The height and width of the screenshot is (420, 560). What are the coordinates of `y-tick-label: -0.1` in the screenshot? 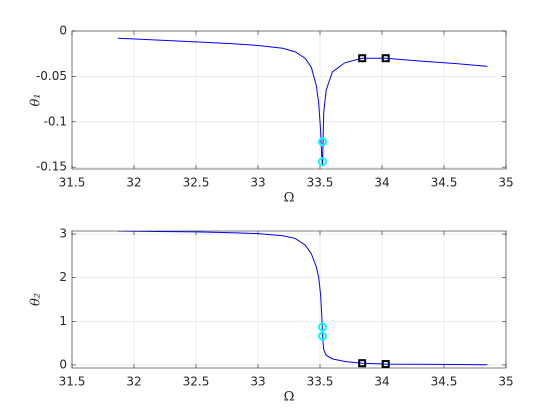 It's located at (55, 121).